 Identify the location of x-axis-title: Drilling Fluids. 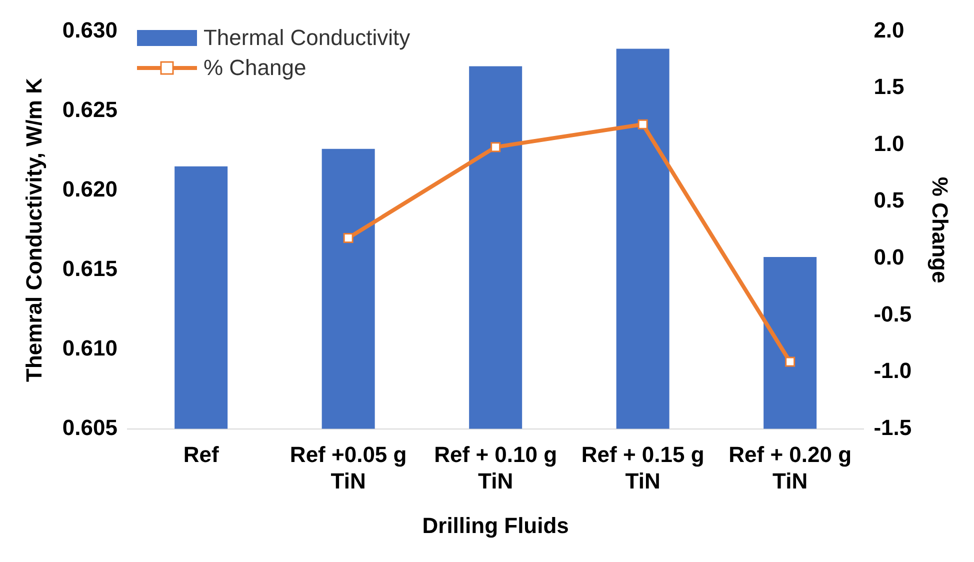
(495, 525).